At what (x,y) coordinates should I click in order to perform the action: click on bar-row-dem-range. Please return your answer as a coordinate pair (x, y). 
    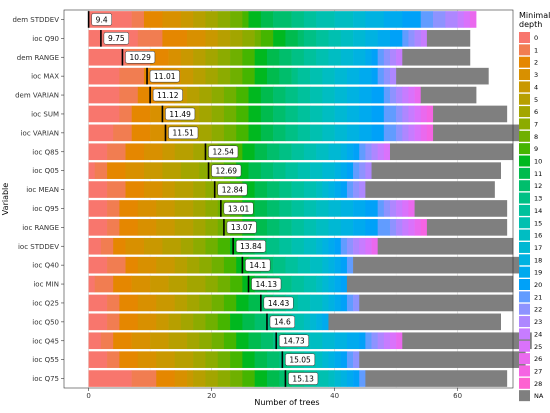
    Looking at the image, I should click on (279, 57).